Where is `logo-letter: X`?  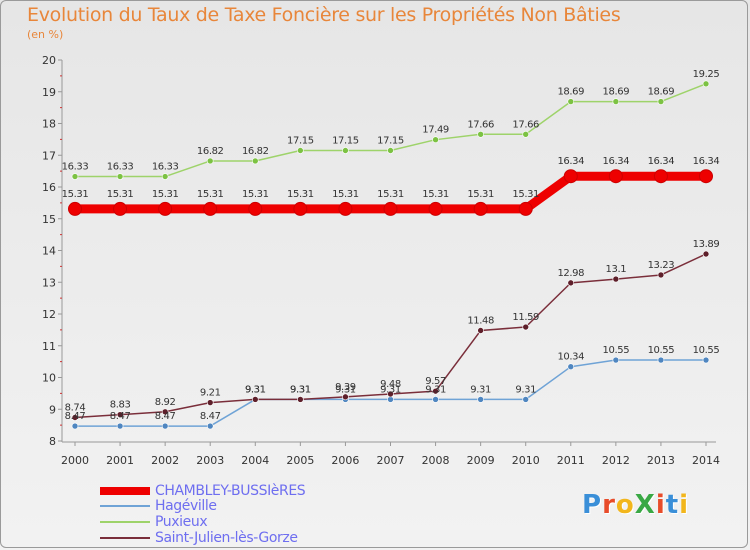
logo-letter: X is located at coordinates (645, 505).